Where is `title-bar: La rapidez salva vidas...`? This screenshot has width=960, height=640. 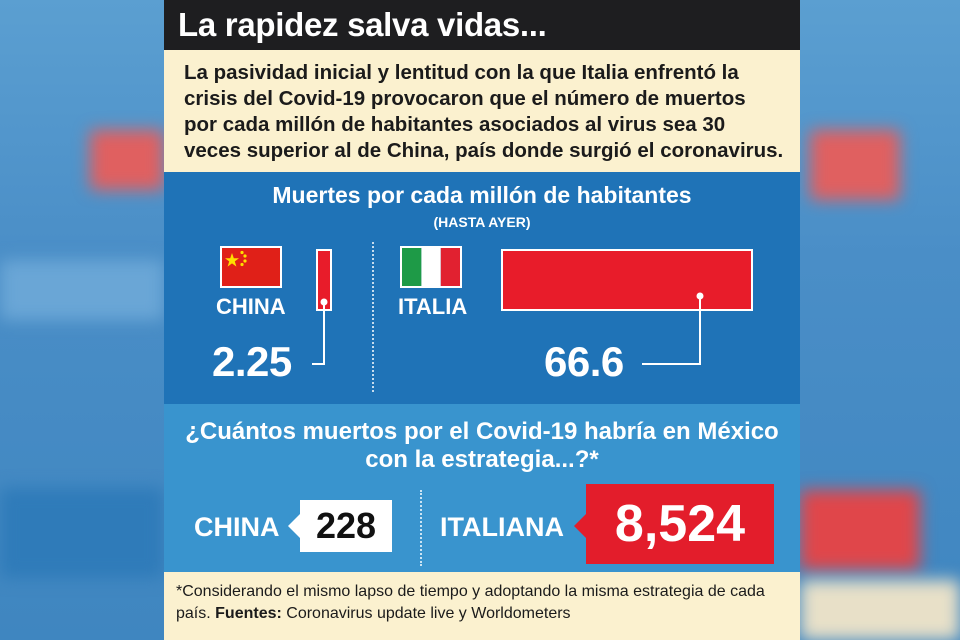 title-bar: La rapidez salva vidas... is located at coordinates (482, 25).